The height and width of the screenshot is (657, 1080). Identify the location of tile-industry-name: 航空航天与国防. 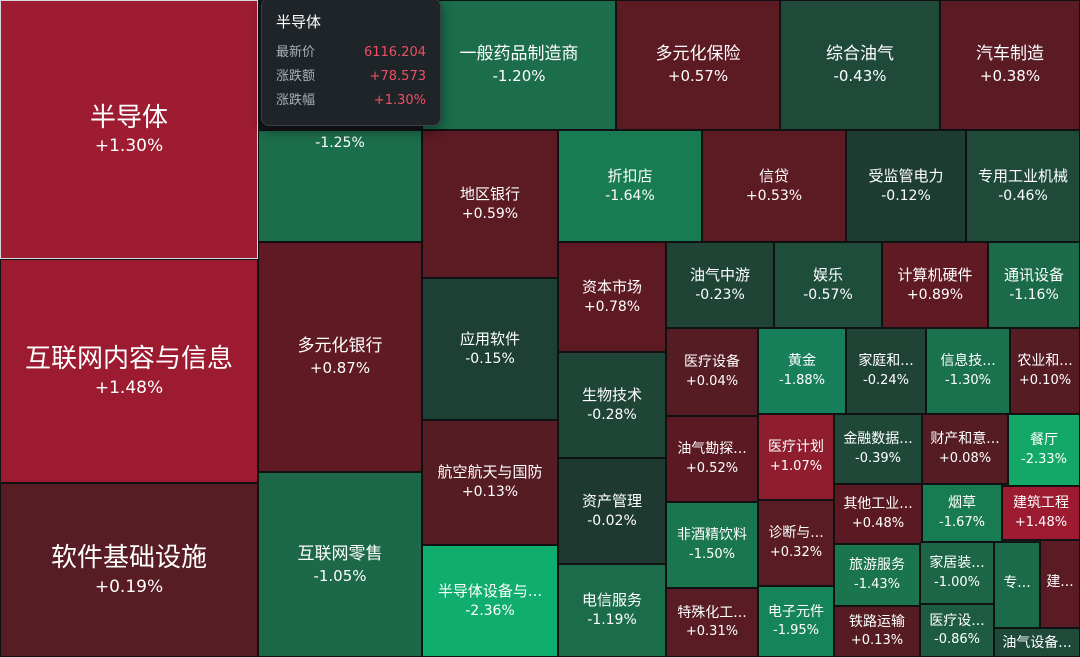
(490, 472).